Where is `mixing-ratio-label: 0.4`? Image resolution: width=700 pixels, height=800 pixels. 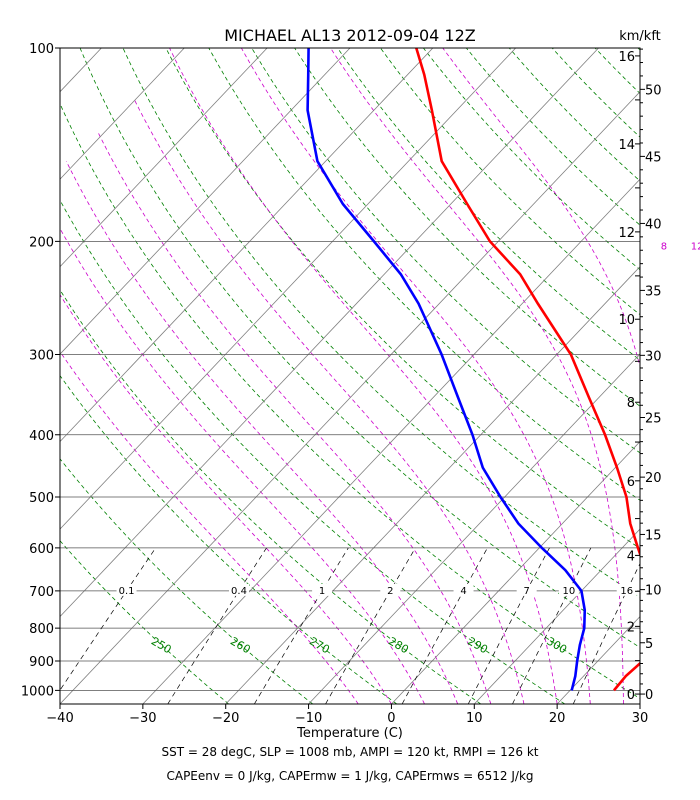 mixing-ratio-label: 0.4 is located at coordinates (239, 591).